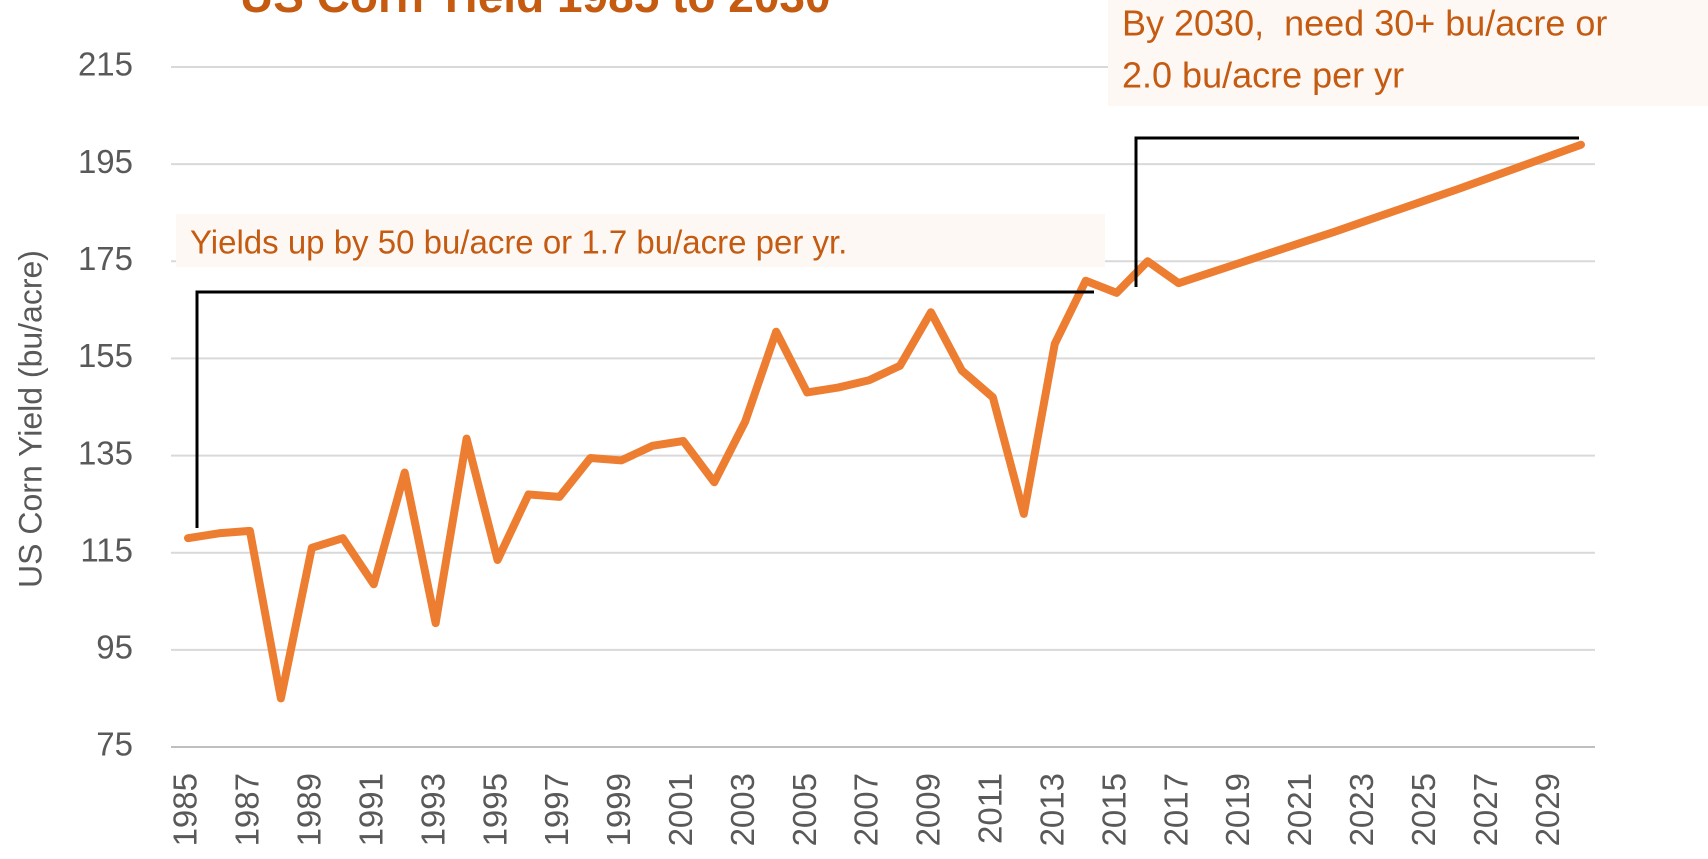 Image resolution: width=1708 pixels, height=859 pixels. What do you see at coordinates (1237, 809) in the screenshot?
I see `x-tick-label: 2019` at bounding box center [1237, 809].